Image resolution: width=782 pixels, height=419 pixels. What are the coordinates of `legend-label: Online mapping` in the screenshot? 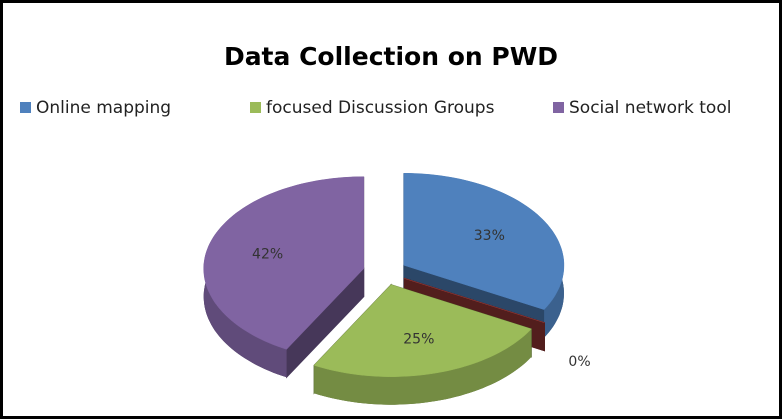 It's located at (103, 108).